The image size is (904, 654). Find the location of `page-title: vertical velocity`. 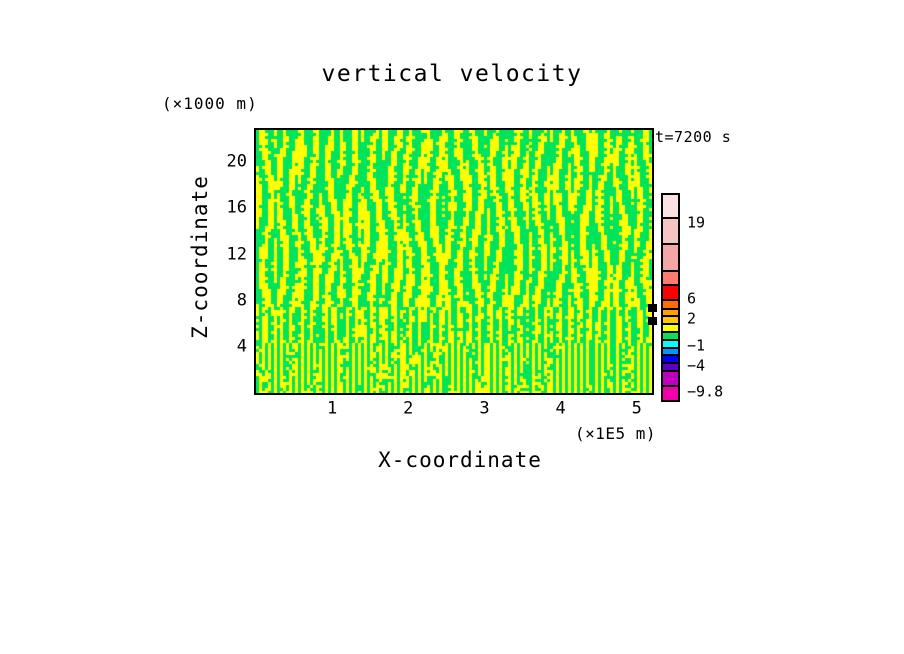

page-title: vertical velocity is located at coordinates (452, 74).